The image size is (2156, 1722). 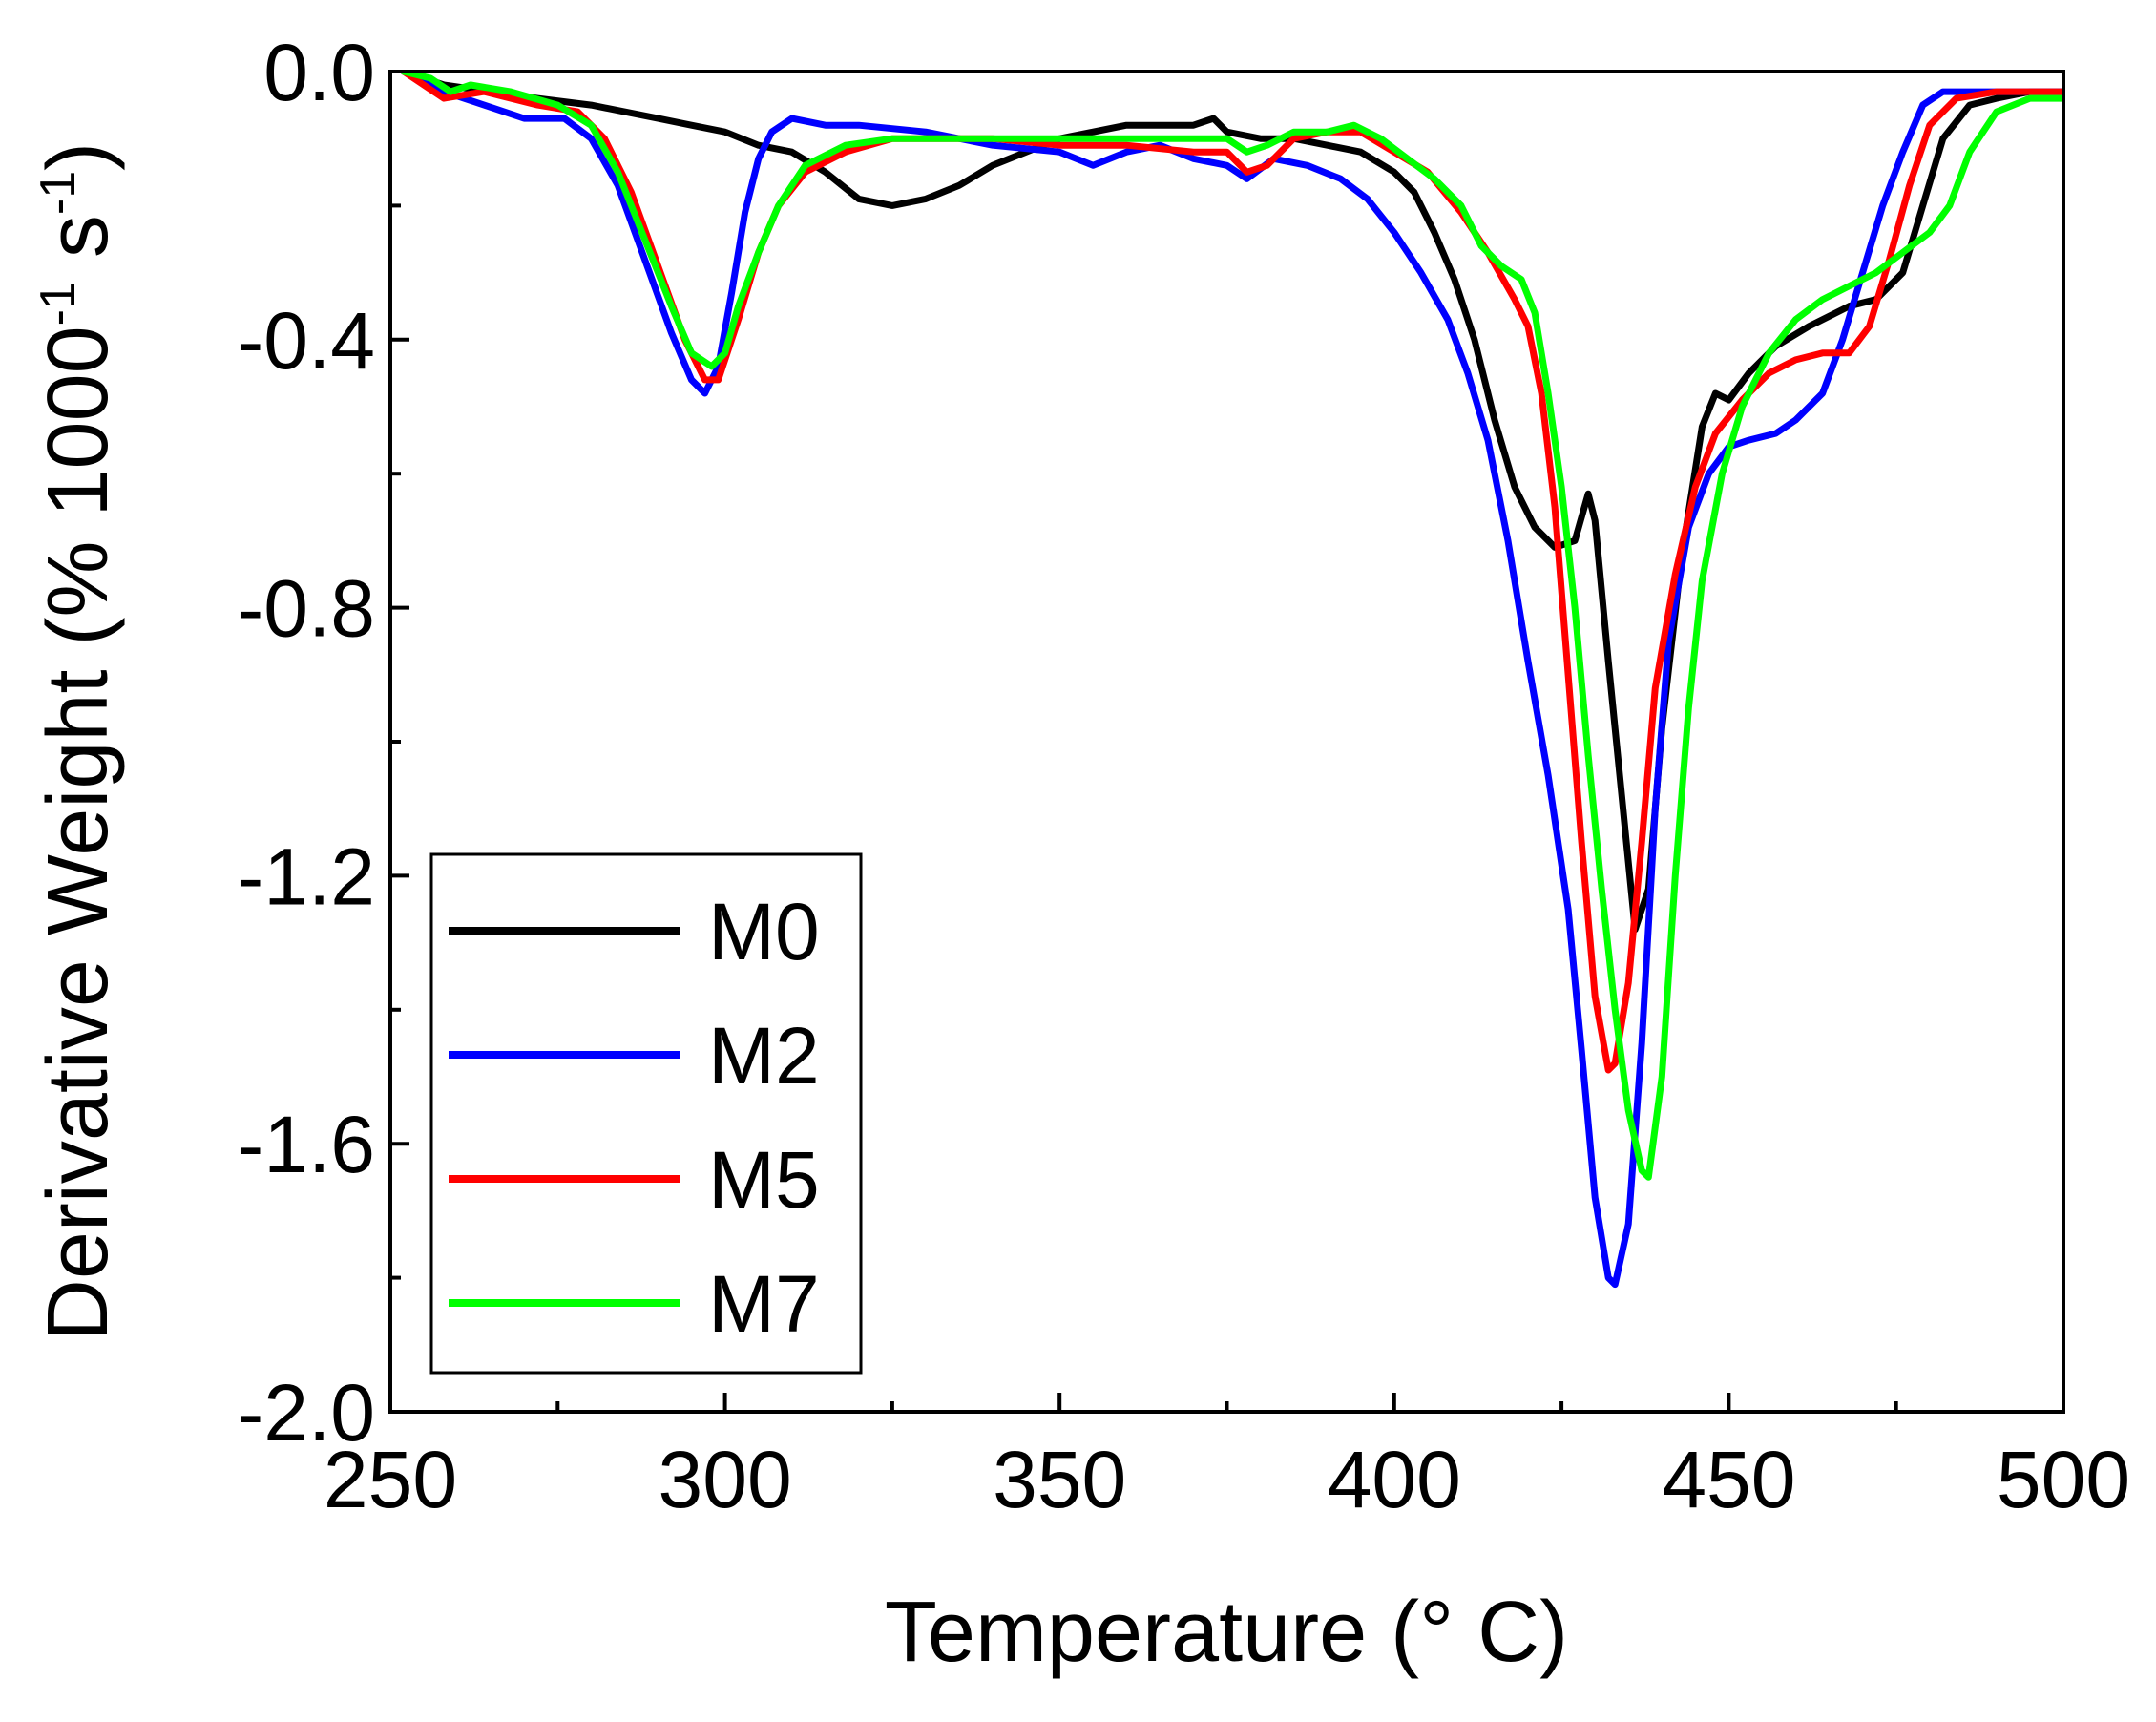 I want to click on legend-box, so click(x=646, y=1114).